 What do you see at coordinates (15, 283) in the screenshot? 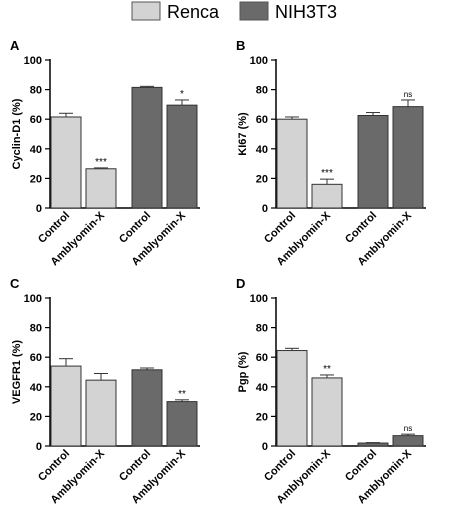
I see `panel-letter: C` at bounding box center [15, 283].